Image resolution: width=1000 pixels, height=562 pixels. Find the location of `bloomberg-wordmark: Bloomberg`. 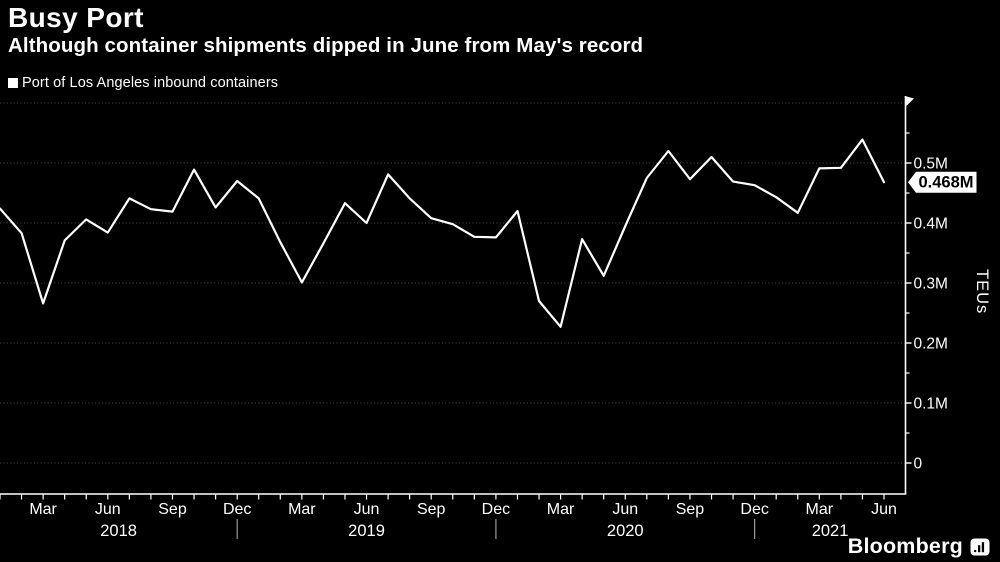

bloomberg-wordmark: Bloomberg is located at coordinates (905, 546).